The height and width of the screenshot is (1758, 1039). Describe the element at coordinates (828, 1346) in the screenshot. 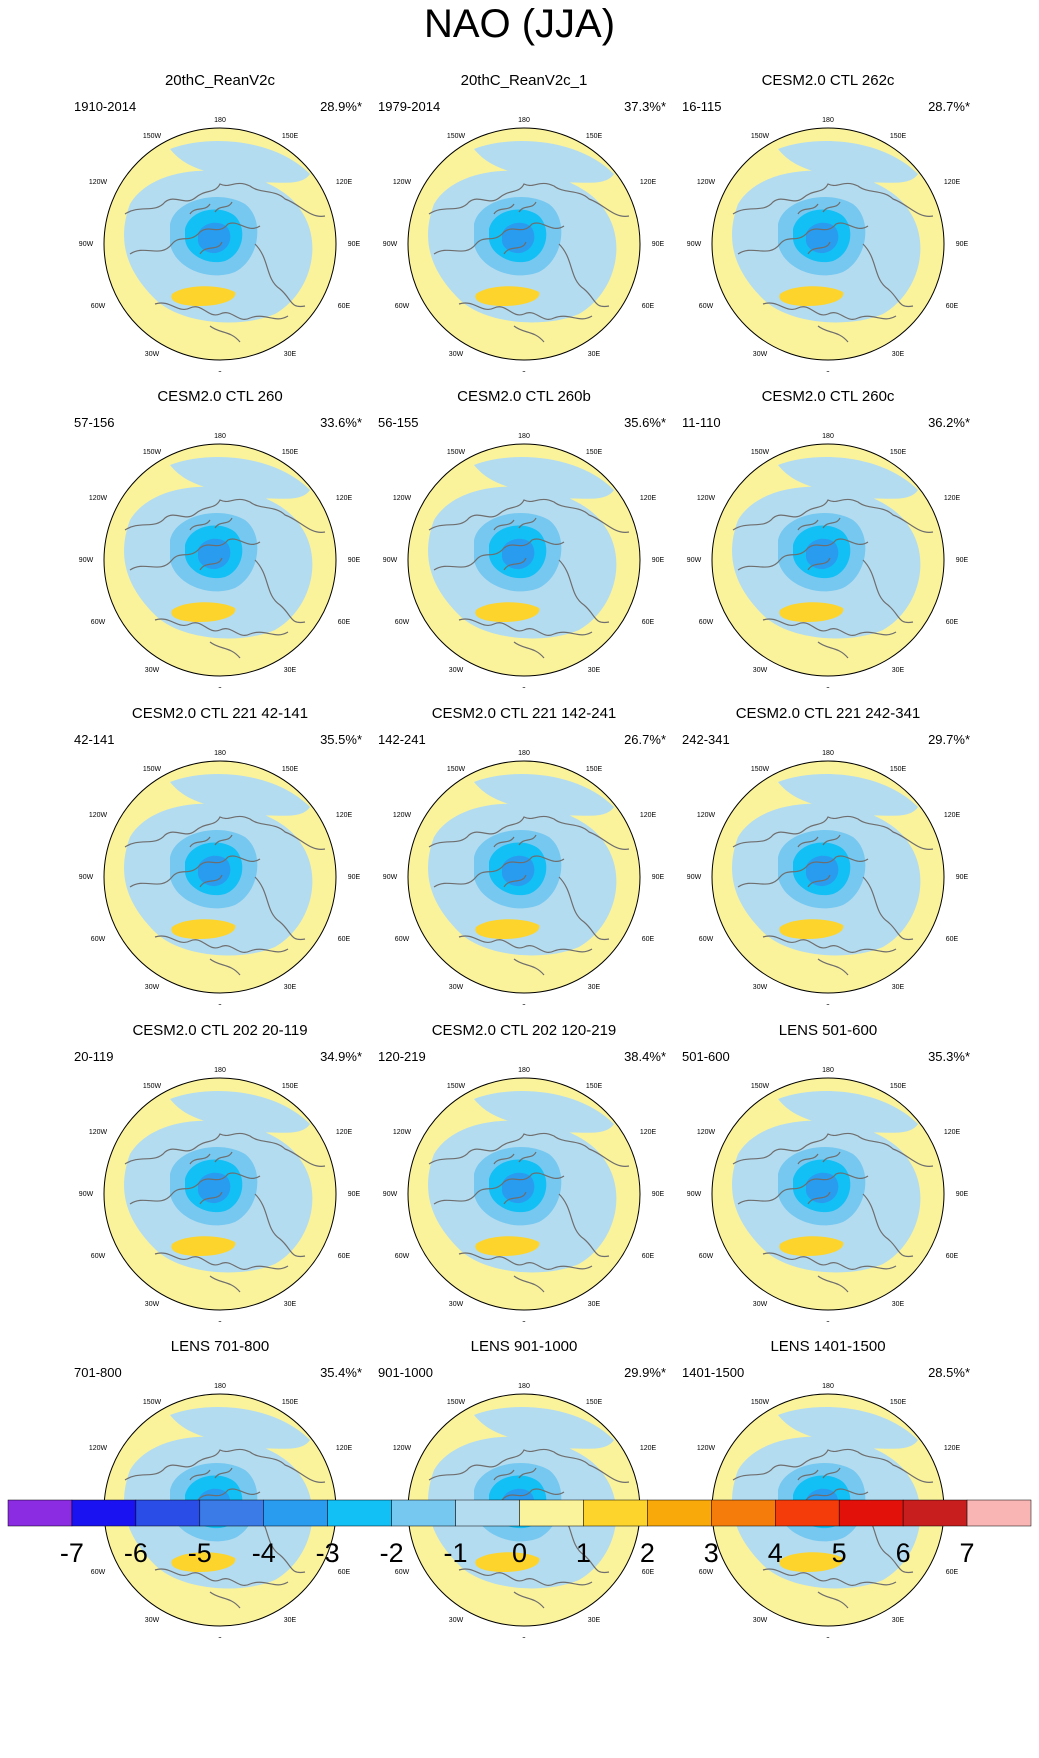

I see `panel-title: LENS 1401-1500` at that location.